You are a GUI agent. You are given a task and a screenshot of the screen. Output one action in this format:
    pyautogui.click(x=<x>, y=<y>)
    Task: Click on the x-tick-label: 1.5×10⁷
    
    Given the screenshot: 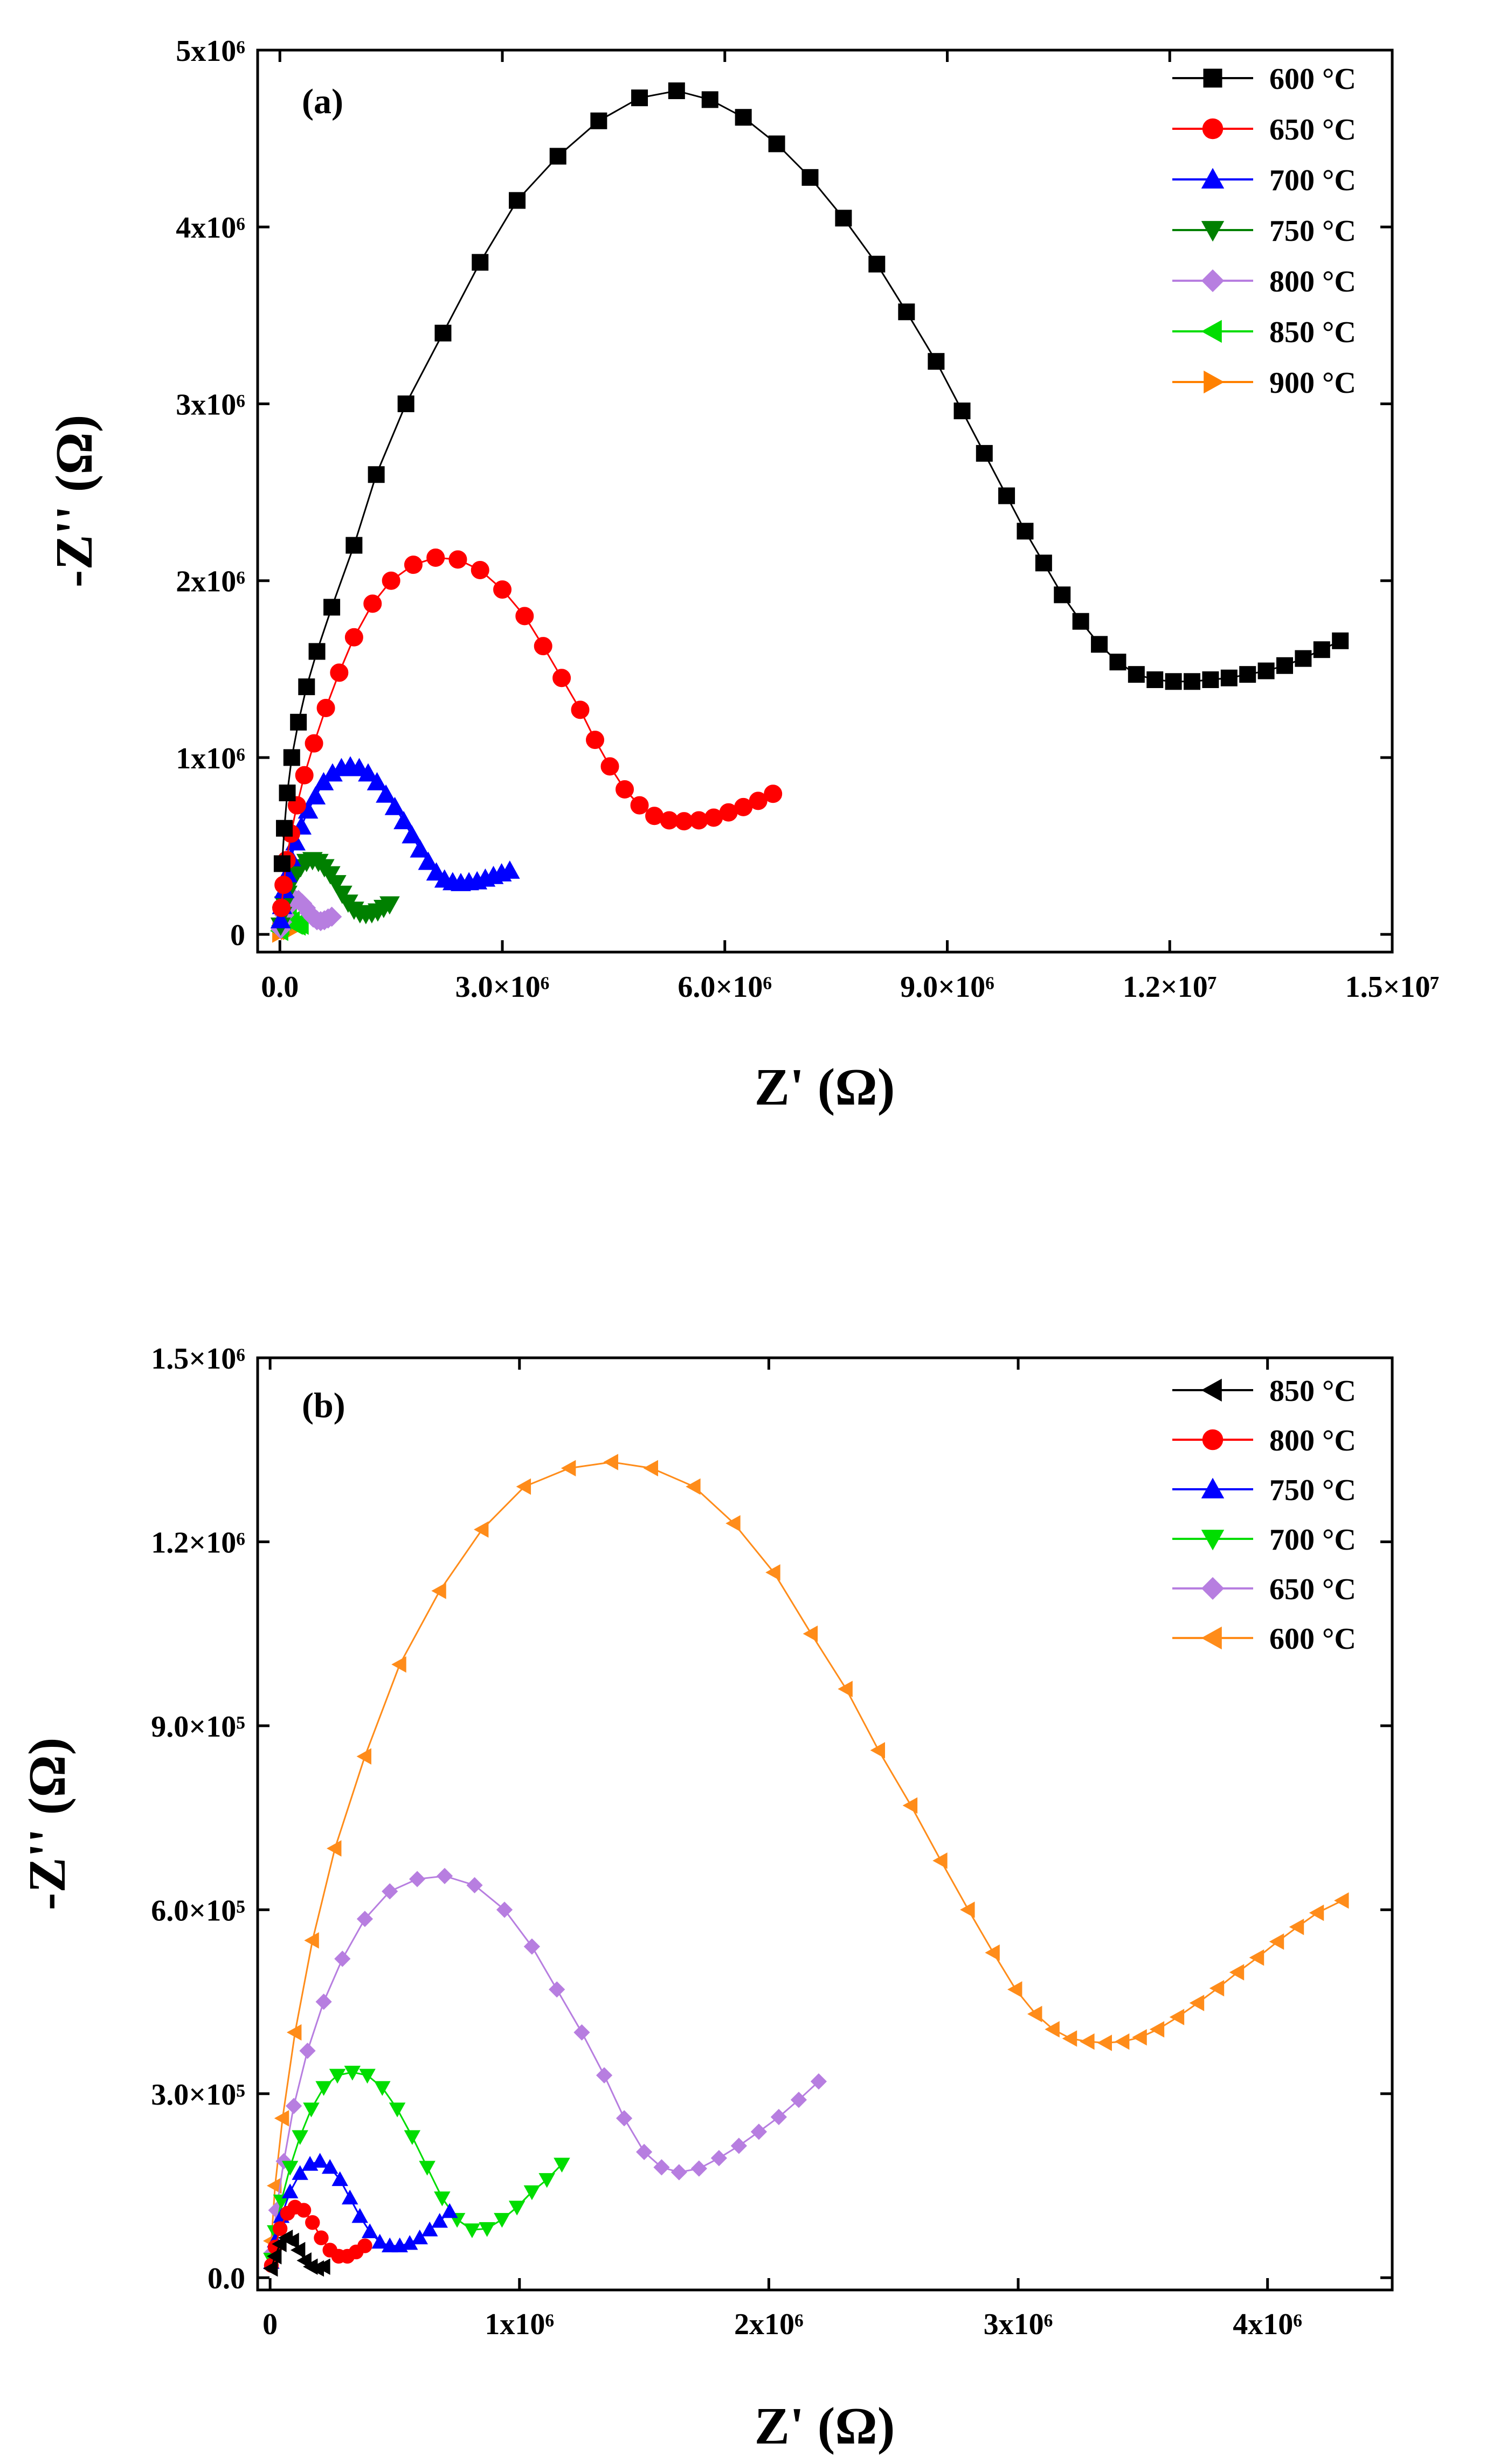 What is the action you would take?
    pyautogui.click(x=1392, y=987)
    